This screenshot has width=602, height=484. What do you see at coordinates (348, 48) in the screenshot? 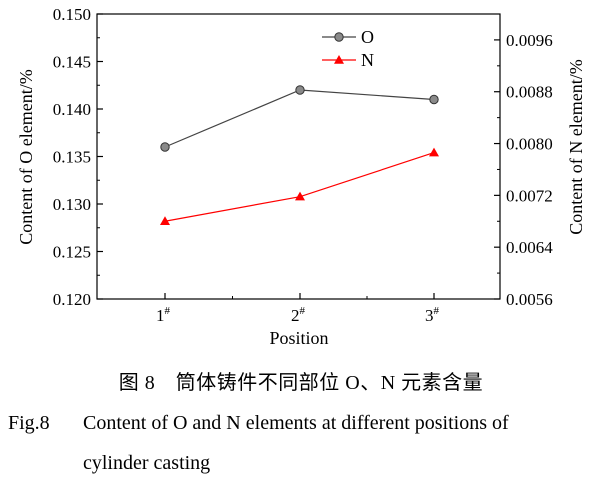
I see `legend: ON` at bounding box center [348, 48].